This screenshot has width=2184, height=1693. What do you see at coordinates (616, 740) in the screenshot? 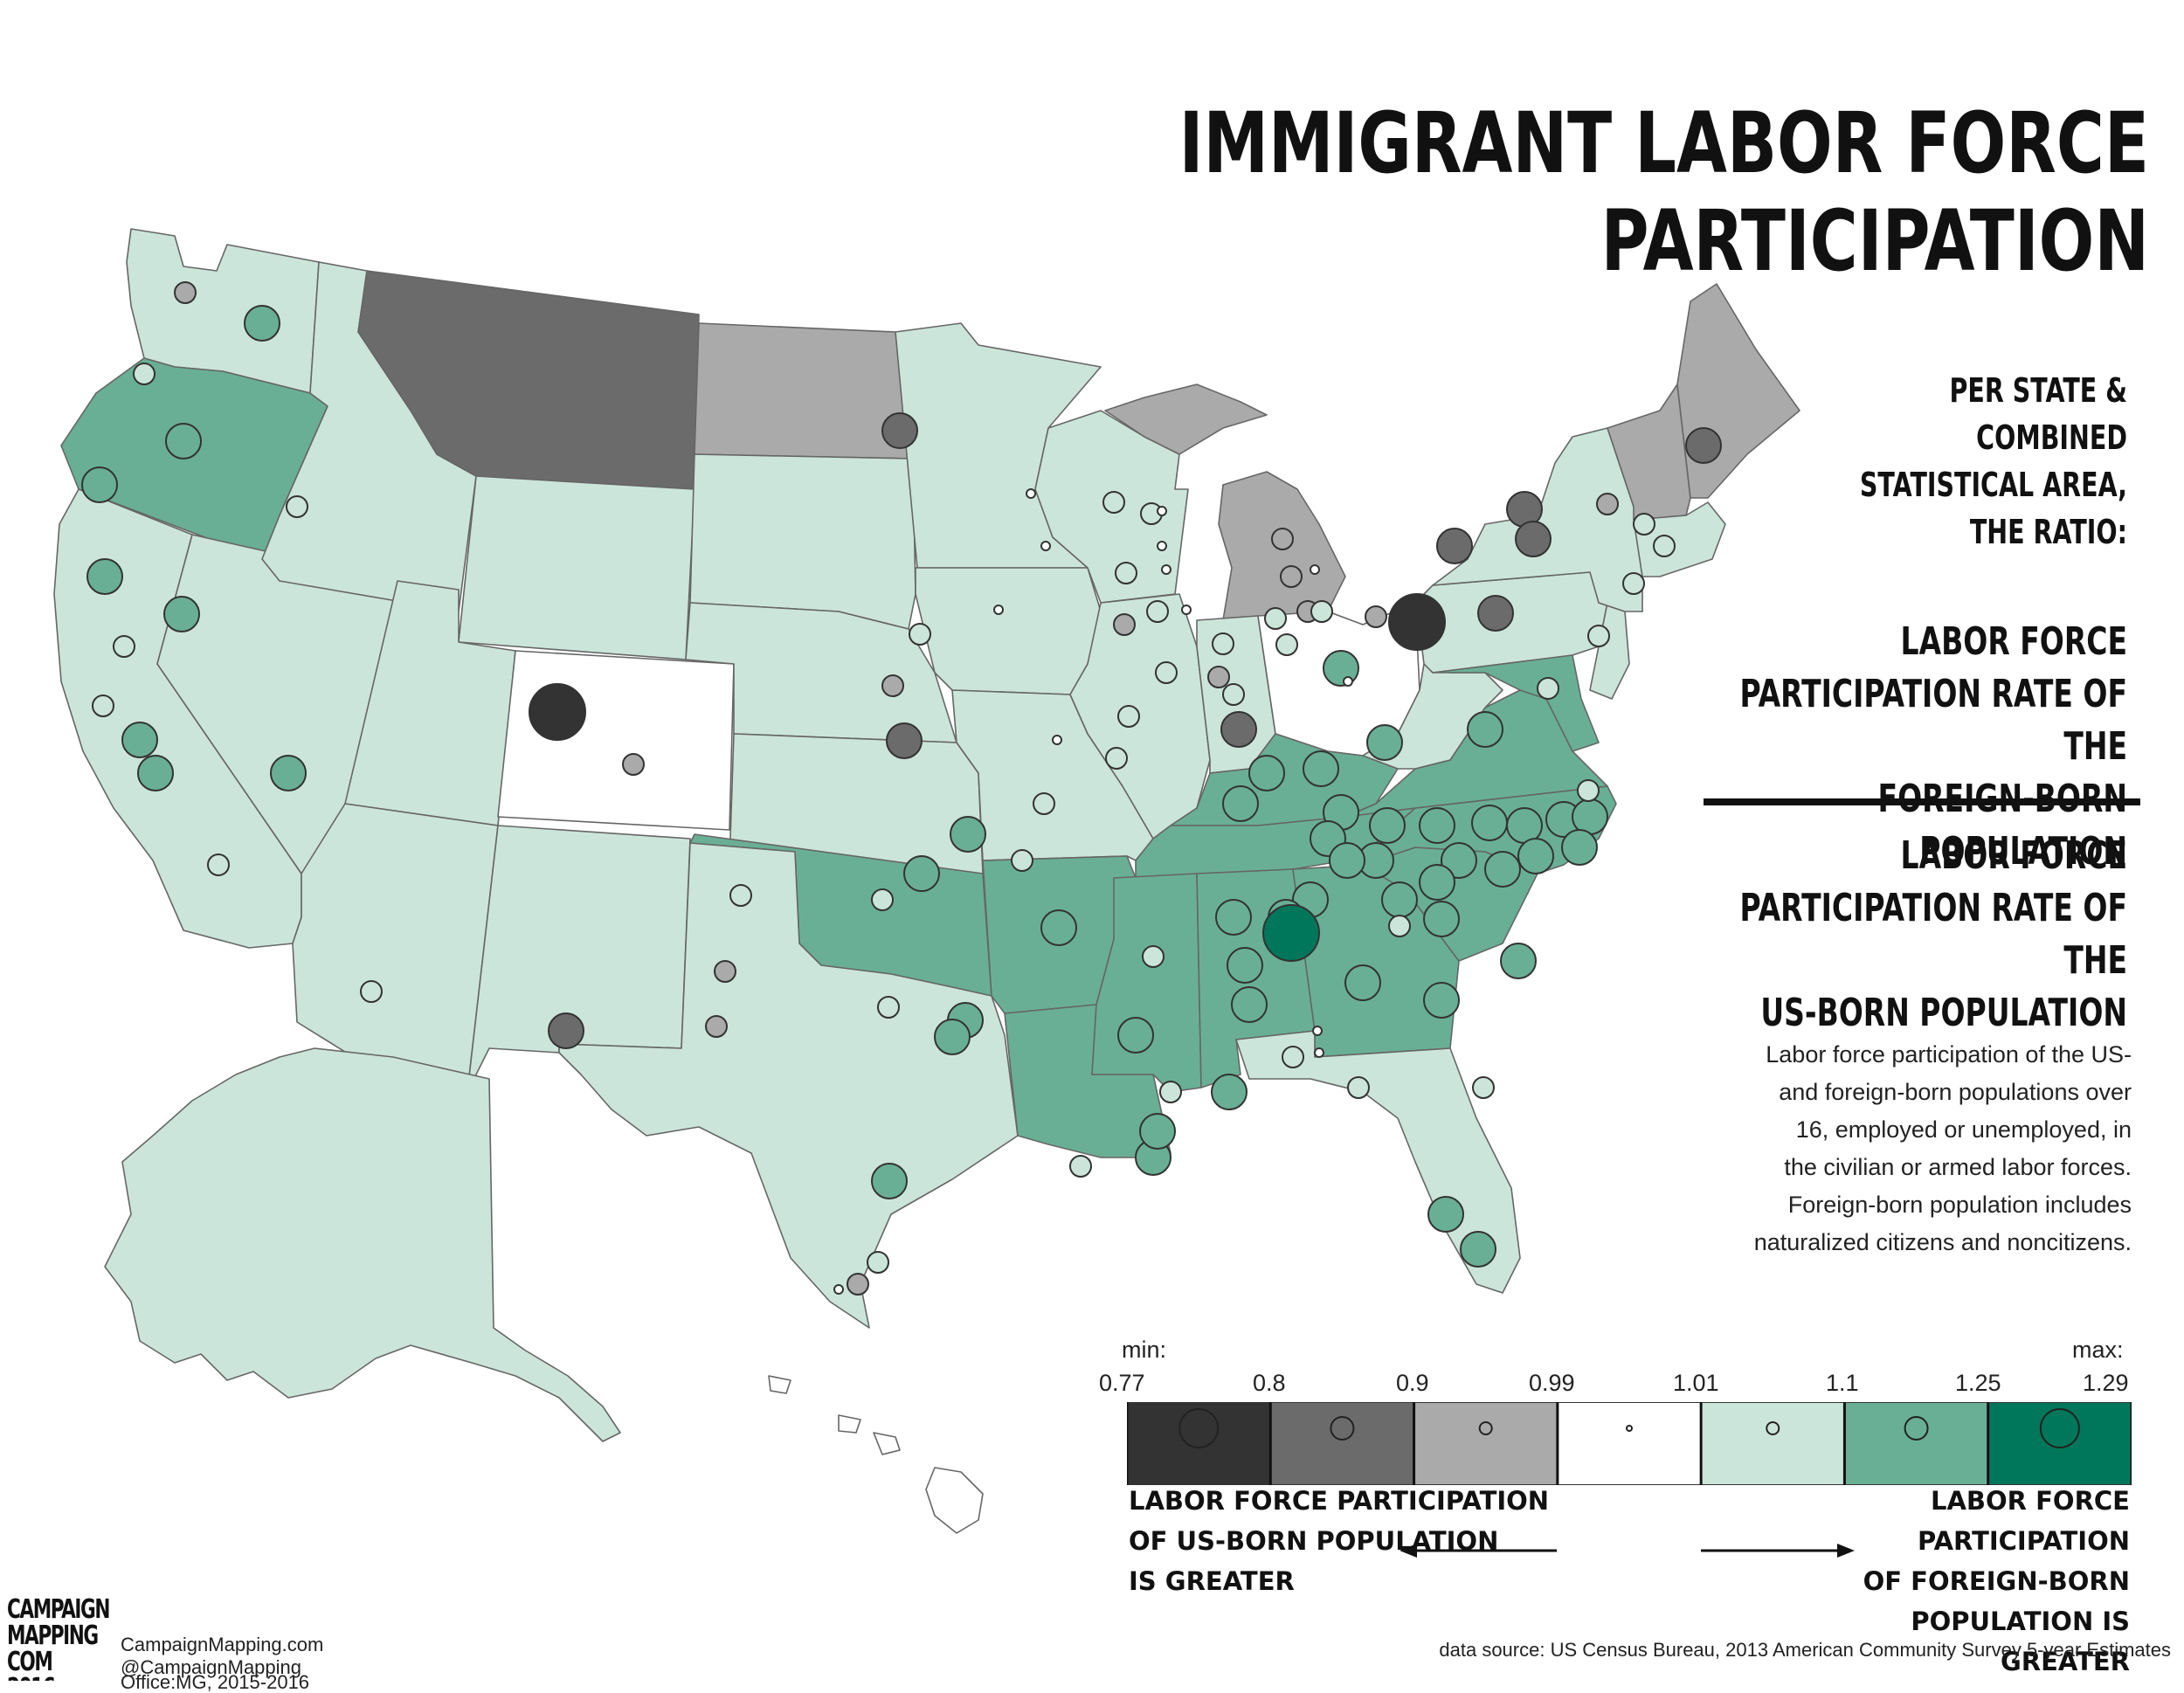
I see `state-colorado` at bounding box center [616, 740].